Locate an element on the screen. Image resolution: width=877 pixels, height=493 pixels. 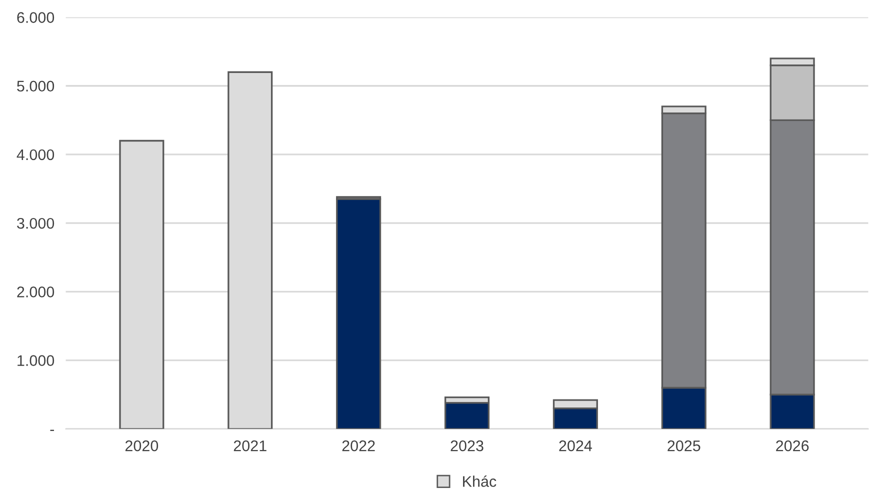
y-tick-label: 5.000 is located at coordinates (35, 86).